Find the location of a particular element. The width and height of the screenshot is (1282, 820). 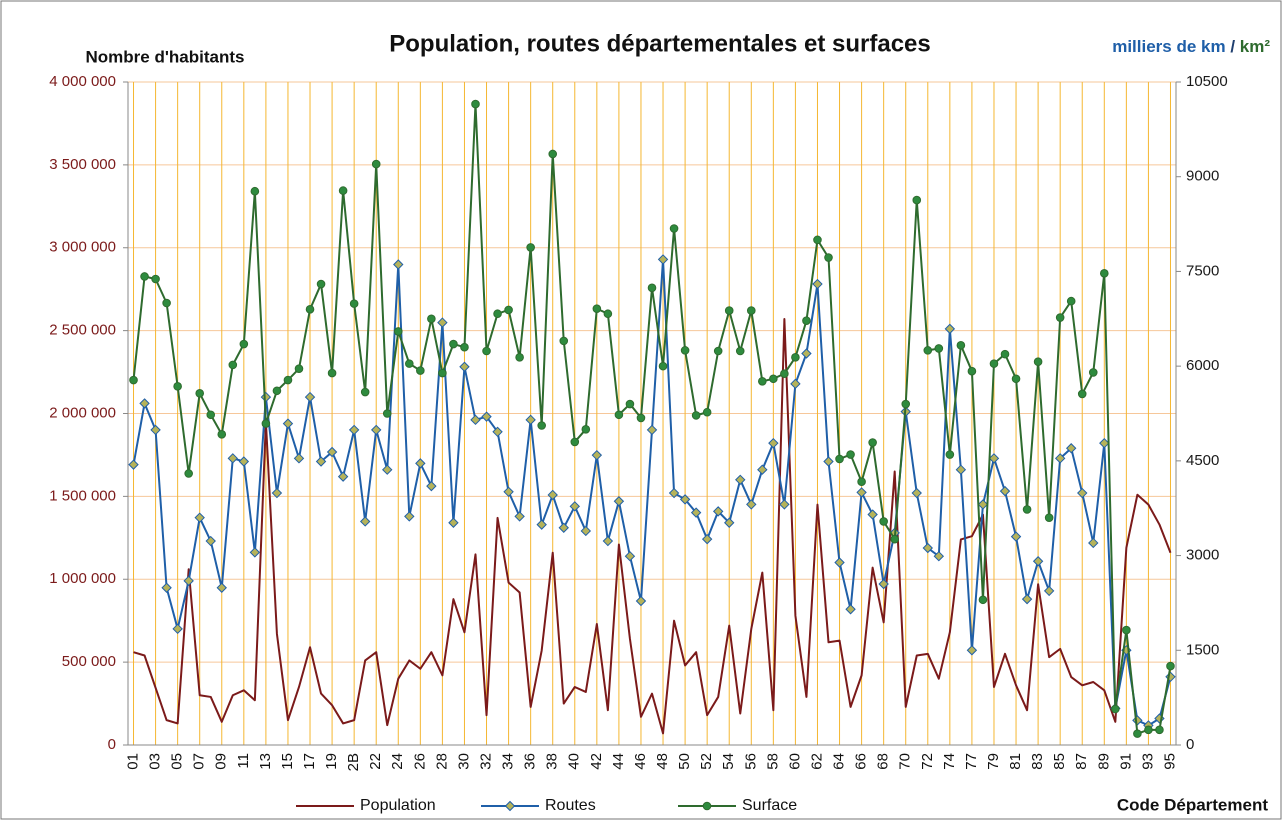

x-tick-label: 32 is located at coordinates (485, 761).